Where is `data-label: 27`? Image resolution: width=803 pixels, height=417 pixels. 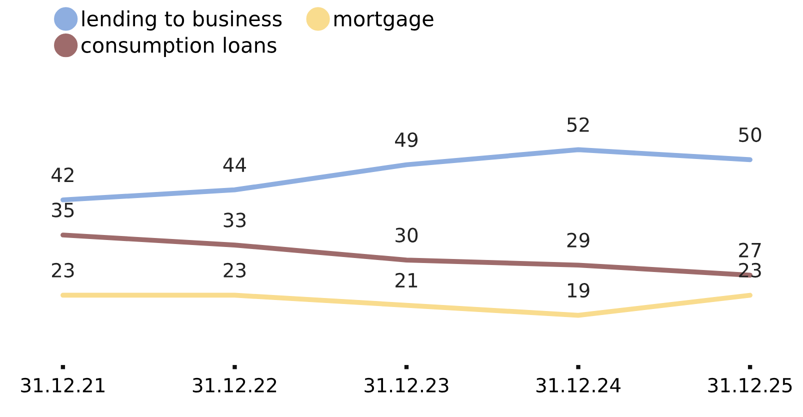 data-label: 27 is located at coordinates (750, 250).